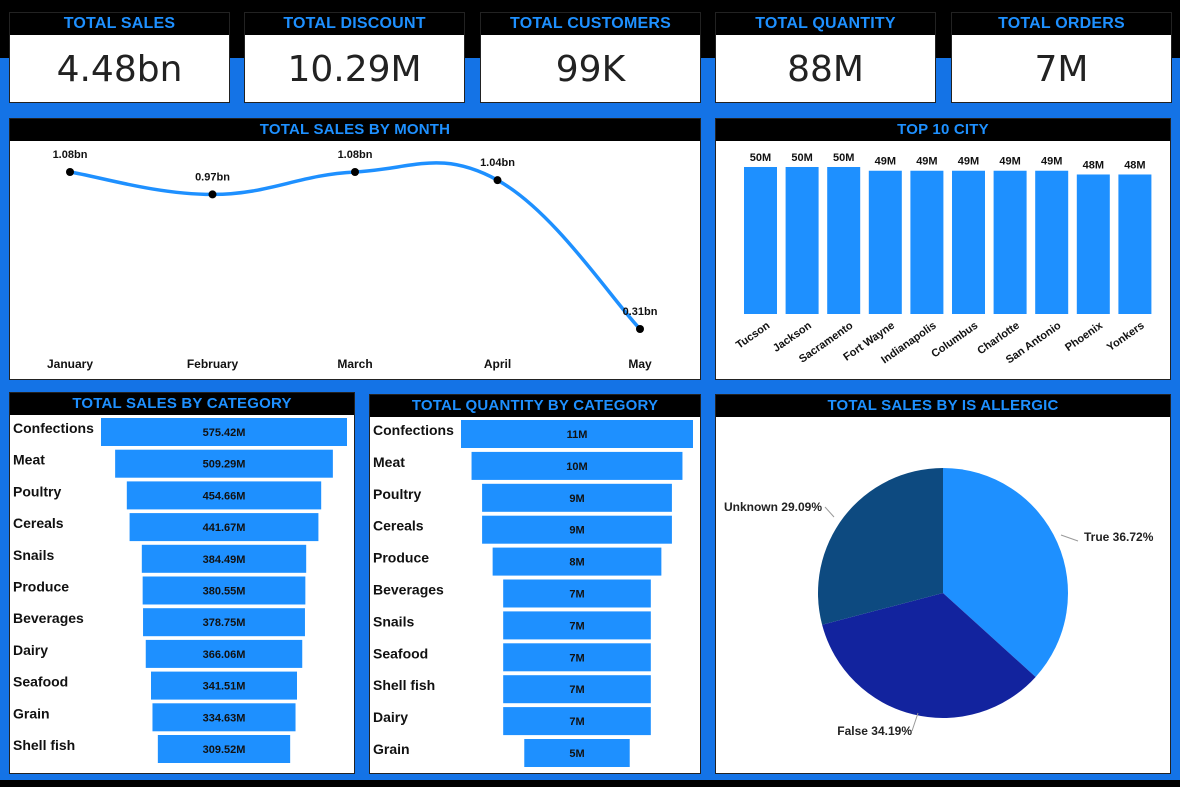 Image resolution: width=1180 pixels, height=787 pixels. What do you see at coordinates (1061, 57) in the screenshot?
I see `kpi-card-total-orders: TOTAL ORDERS 7M` at bounding box center [1061, 57].